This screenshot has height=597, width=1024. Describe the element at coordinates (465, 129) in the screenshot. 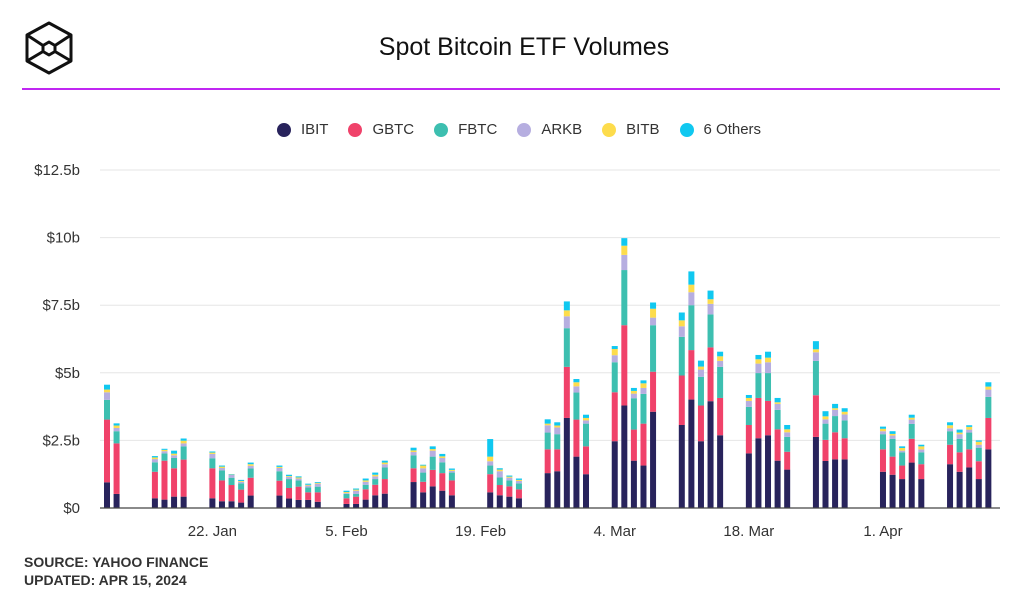

I see `legend-item: FBTC` at that location.